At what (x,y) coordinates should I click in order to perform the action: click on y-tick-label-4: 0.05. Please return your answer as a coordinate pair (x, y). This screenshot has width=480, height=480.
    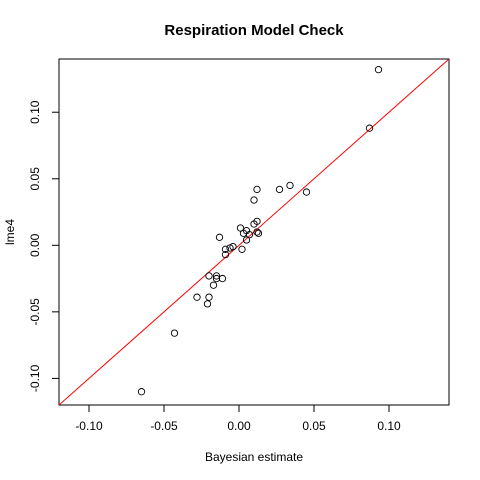
    Looking at the image, I should click on (35, 179).